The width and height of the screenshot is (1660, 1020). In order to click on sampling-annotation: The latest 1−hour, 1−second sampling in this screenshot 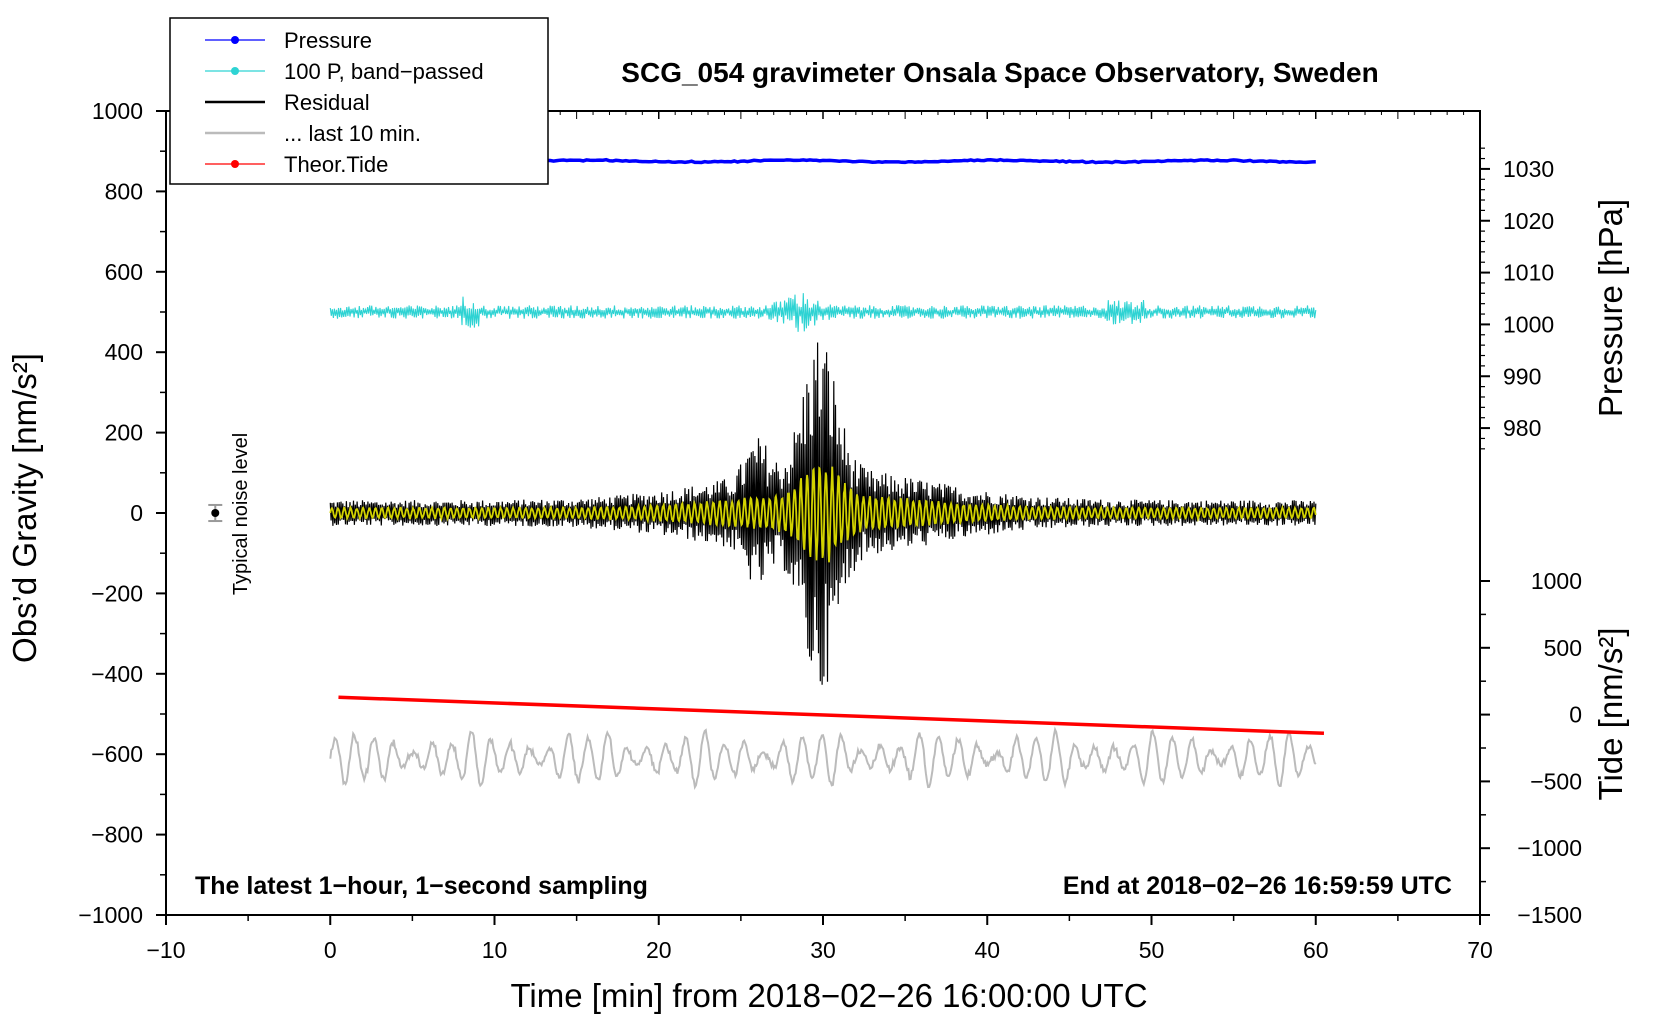, I will do `click(421, 886)`.